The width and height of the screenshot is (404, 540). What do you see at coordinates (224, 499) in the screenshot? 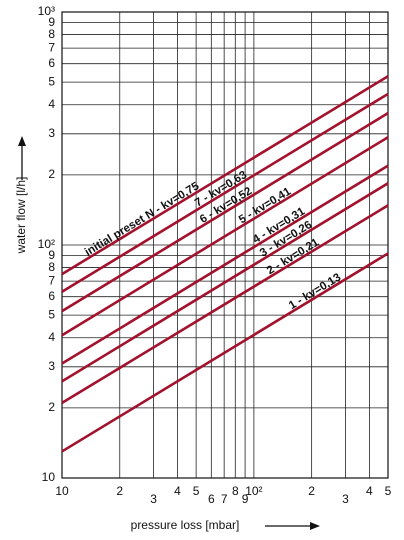
I see `x-tick-label: 7` at bounding box center [224, 499].